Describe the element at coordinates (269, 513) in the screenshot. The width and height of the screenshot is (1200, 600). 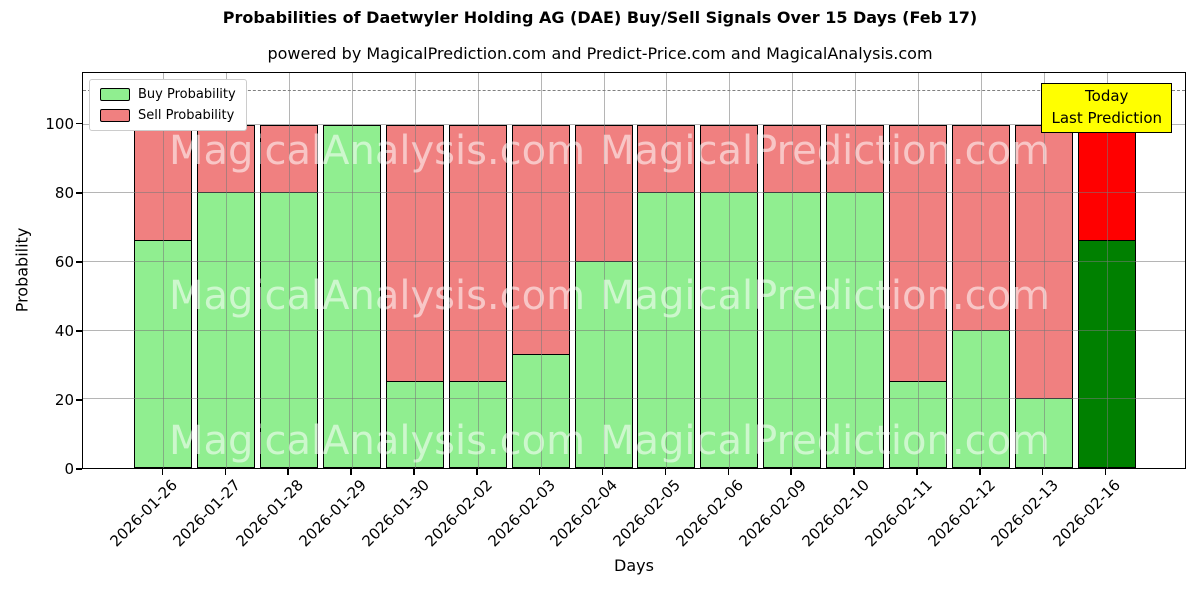
I see `x-tick-label: 2026-01-28` at that location.